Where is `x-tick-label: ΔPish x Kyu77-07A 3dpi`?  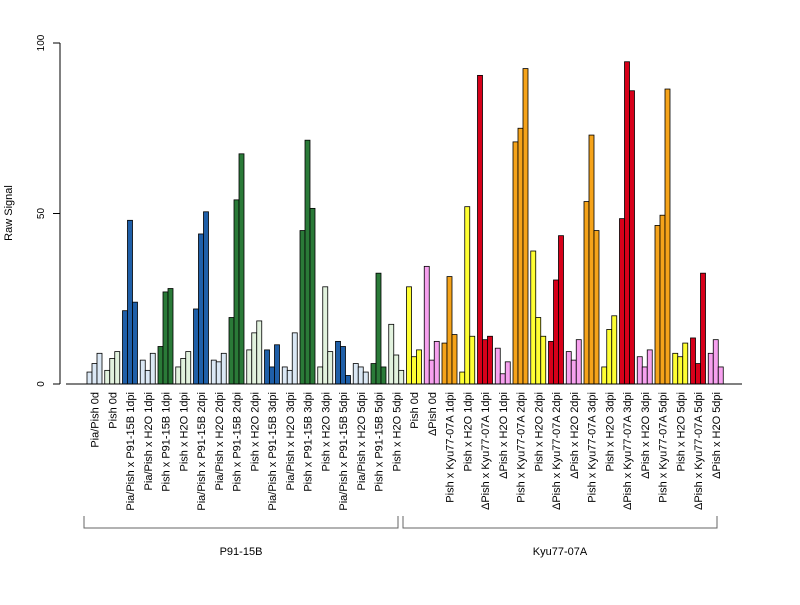 x-tick-label: ΔPish x Kyu77-07A 3dpi is located at coordinates (628, 451).